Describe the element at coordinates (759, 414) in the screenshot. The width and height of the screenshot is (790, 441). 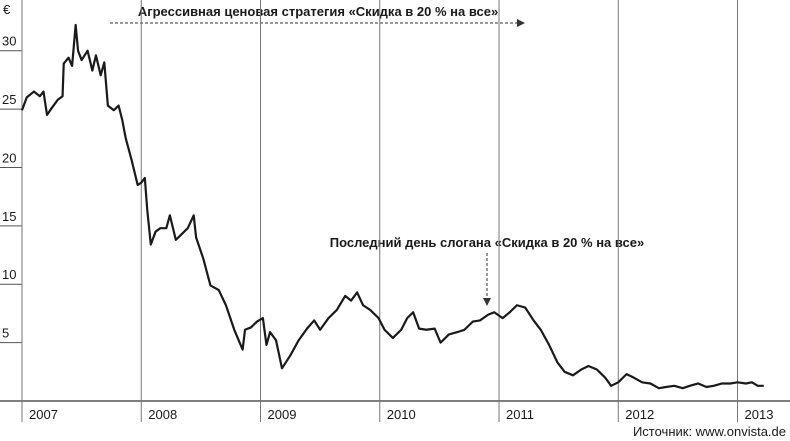
I see `x-tick-label: 2013` at that location.